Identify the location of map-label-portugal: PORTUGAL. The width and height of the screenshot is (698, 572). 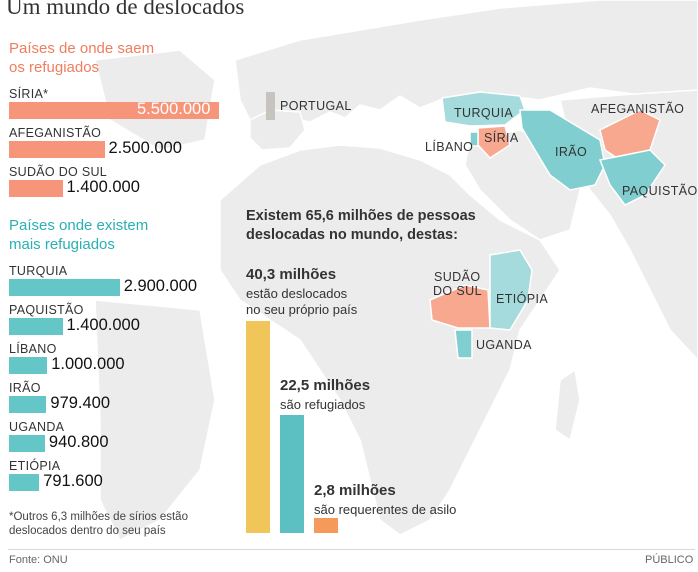
(316, 106).